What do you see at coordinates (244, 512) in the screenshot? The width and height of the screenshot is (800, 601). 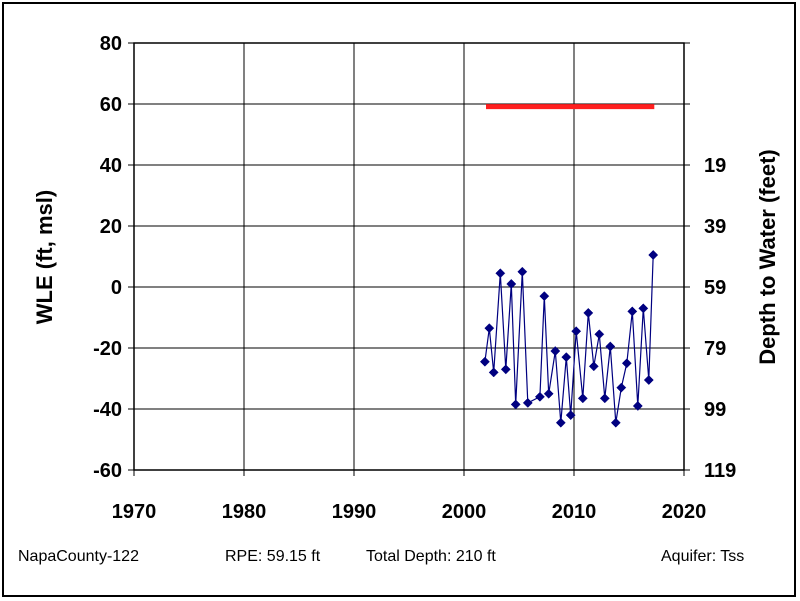 I see `x-tick-label: 1980` at bounding box center [244, 512].